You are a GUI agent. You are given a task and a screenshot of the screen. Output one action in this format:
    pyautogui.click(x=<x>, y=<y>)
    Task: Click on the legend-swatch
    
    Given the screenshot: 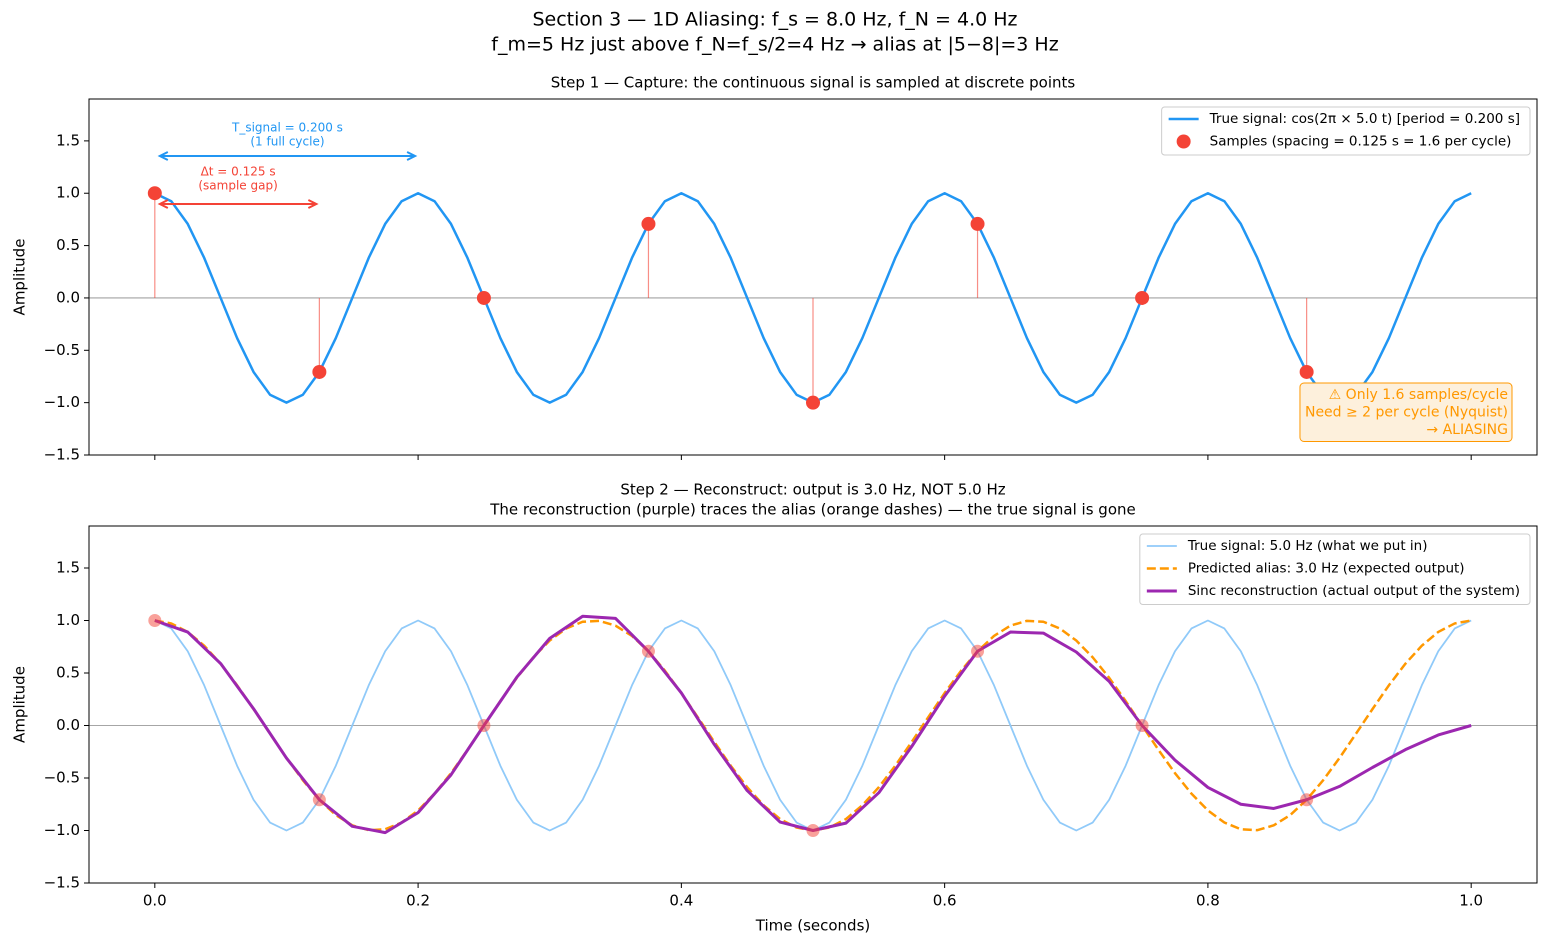 What is the action you would take?
    pyautogui.click(x=1183, y=141)
    